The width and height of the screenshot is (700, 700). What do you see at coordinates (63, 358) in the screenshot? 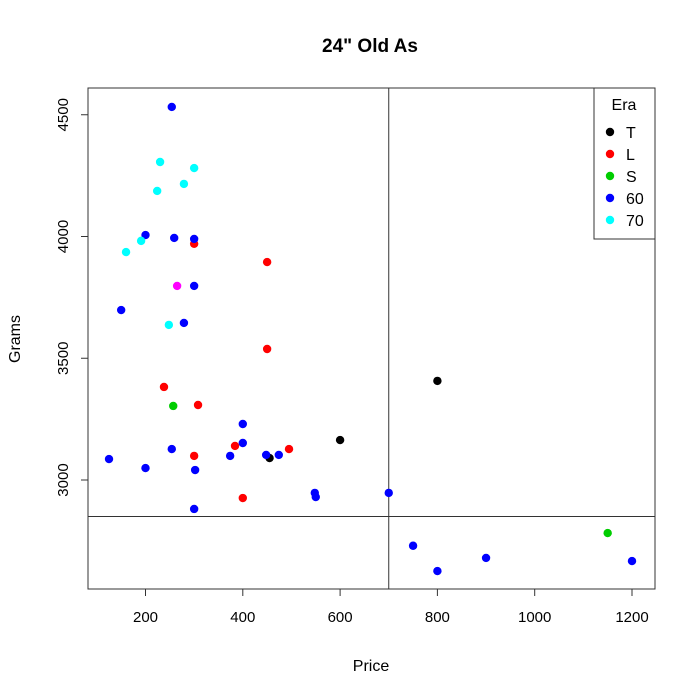
I see `y-tick-label: 3500` at bounding box center [63, 358].